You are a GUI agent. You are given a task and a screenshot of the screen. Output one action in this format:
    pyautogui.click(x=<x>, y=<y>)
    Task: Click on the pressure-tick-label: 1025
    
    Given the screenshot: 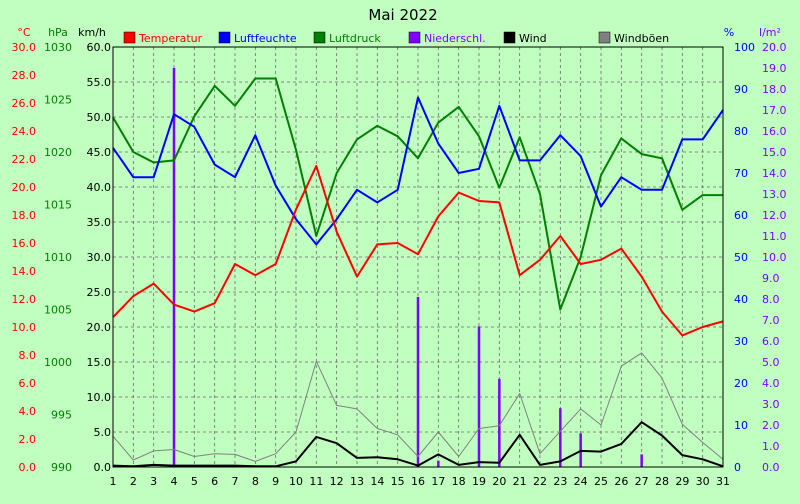 What is the action you would take?
    pyautogui.click(x=58, y=100)
    